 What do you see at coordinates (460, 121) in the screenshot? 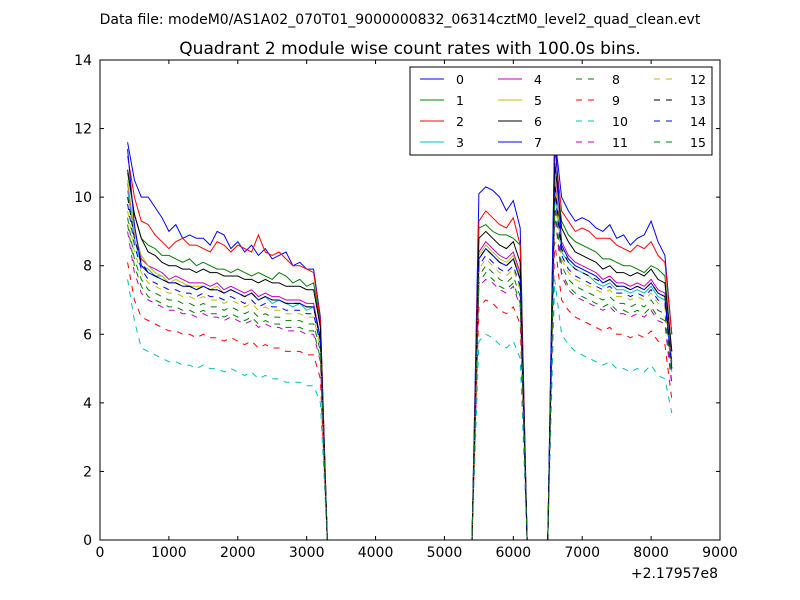
I see `legend-label-2: 2` at bounding box center [460, 121].